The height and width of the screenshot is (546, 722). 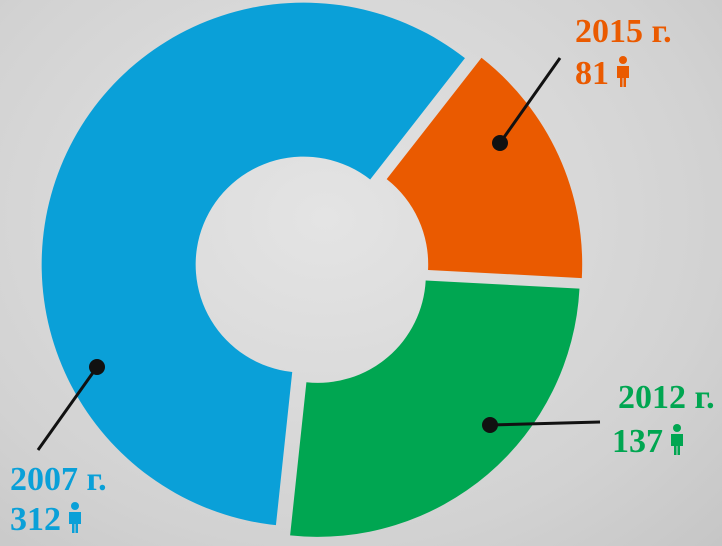 What do you see at coordinates (484, 168) in the screenshot?
I see `donut-segment` at bounding box center [484, 168].